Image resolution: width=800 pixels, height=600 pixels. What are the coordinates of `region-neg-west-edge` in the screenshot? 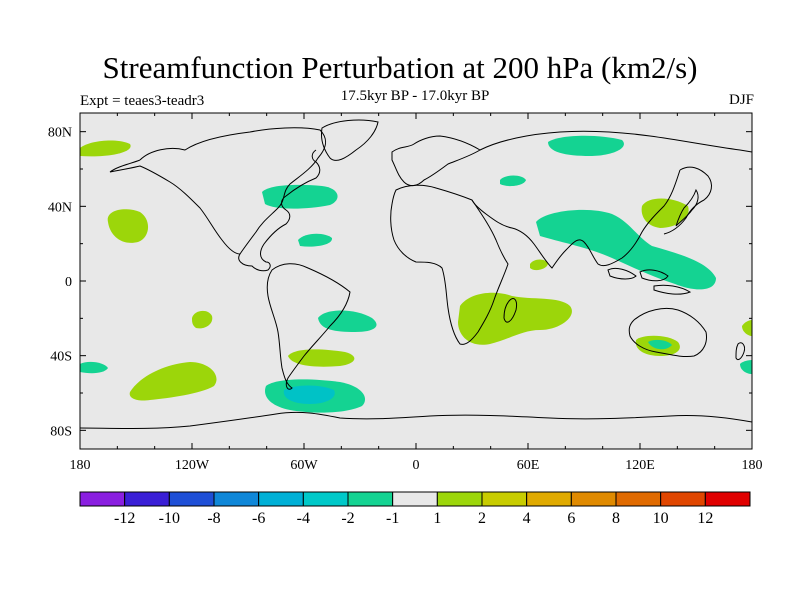 It's located at (94, 367).